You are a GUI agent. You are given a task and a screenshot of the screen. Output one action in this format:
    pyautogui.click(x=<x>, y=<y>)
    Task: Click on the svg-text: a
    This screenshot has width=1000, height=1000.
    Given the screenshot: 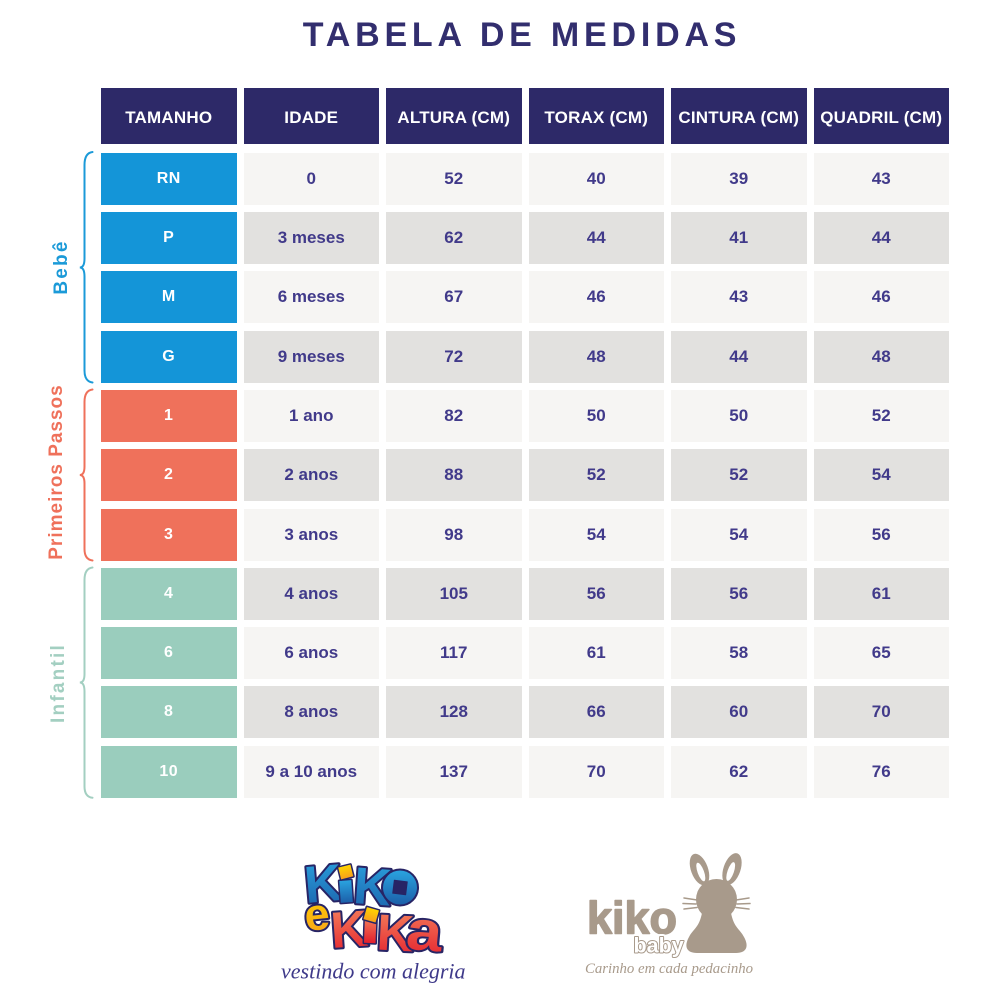 What is the action you would take?
    pyautogui.click(x=425, y=931)
    